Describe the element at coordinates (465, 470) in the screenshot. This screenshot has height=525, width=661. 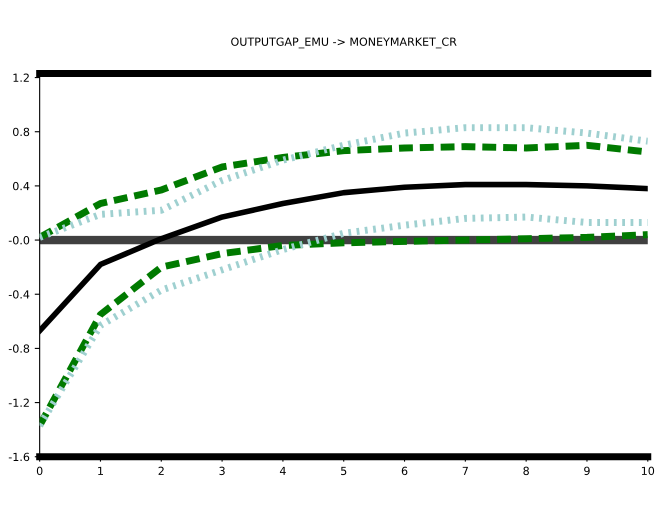
I see `x-tick-label: 7` at that location.